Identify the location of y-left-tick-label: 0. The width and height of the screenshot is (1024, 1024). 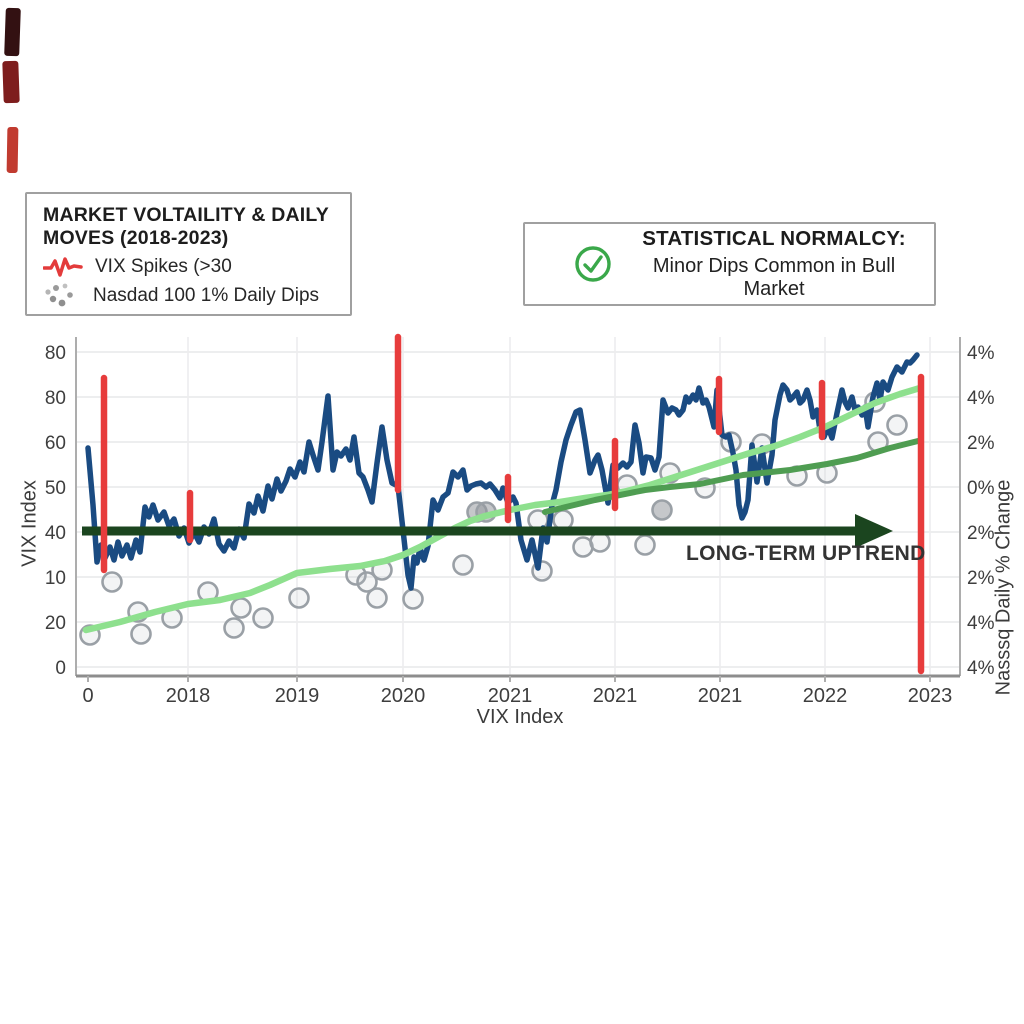
(60, 668).